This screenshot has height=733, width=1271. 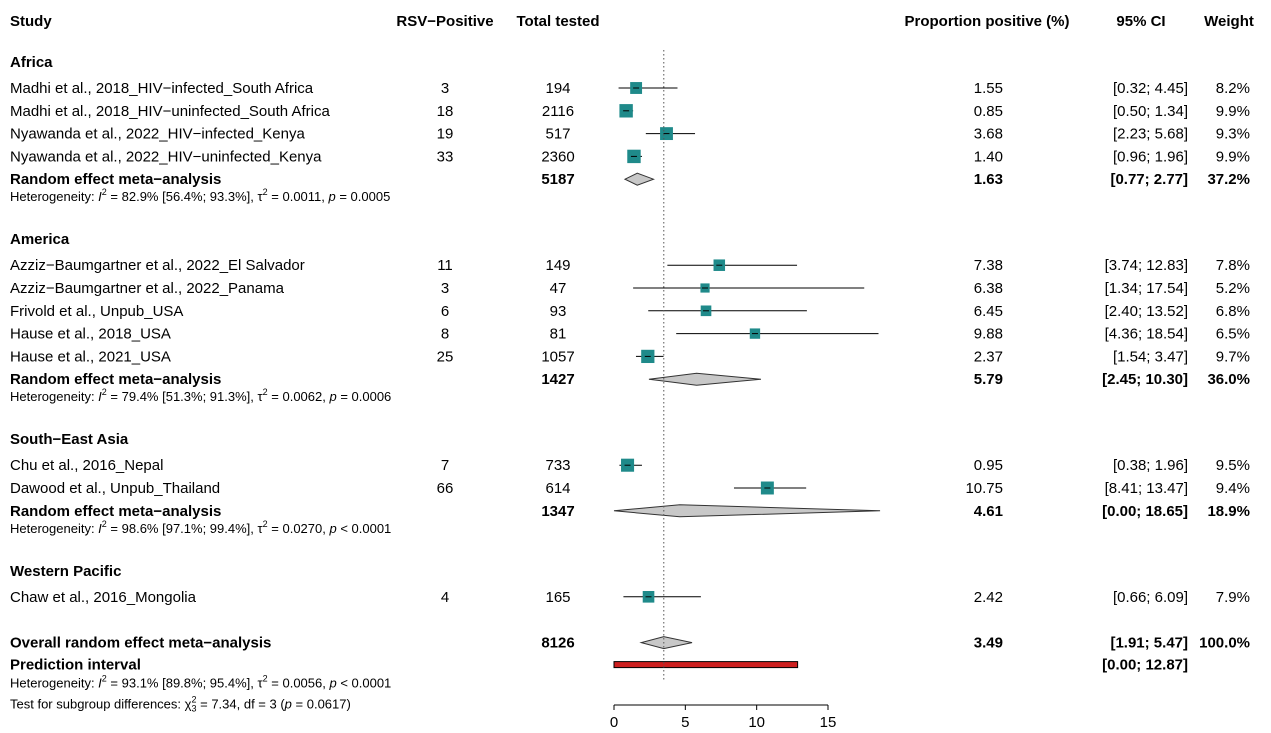 I want to click on total-value: 194, so click(x=557, y=88).